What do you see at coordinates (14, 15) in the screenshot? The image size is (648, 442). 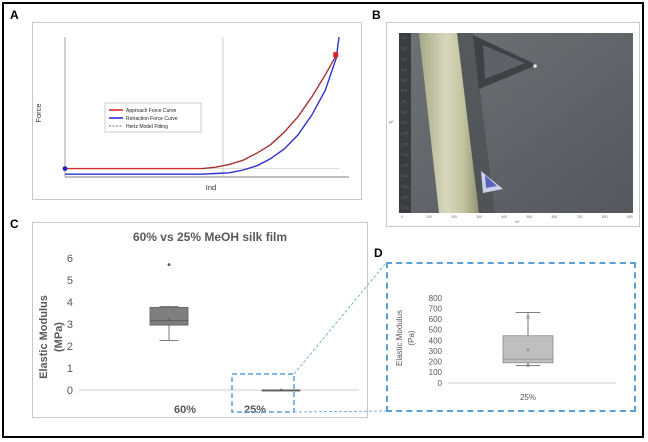 I see `panel-label-a: A` at bounding box center [14, 15].